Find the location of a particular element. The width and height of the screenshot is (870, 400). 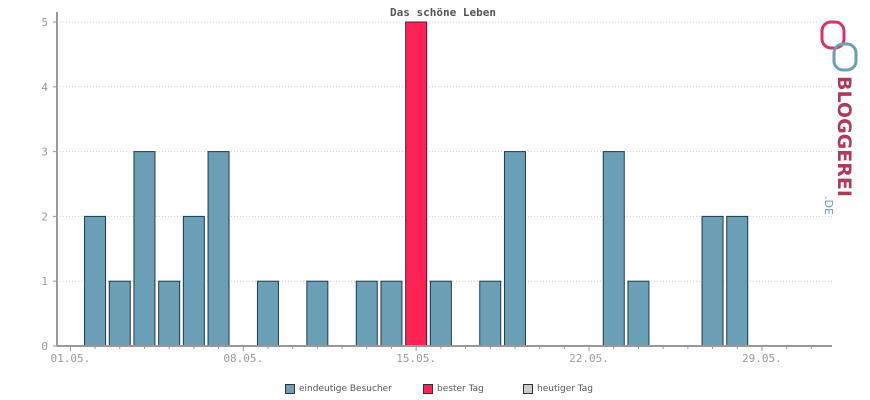

legend-label-best-day: bester Tag is located at coordinates (460, 389).